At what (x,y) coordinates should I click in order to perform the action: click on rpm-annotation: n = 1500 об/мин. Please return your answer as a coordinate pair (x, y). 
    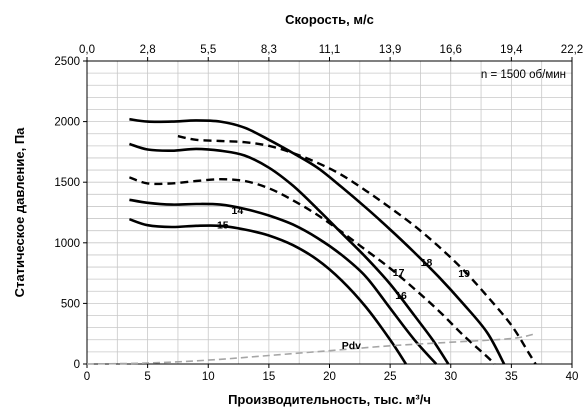
    Looking at the image, I should click on (523, 75).